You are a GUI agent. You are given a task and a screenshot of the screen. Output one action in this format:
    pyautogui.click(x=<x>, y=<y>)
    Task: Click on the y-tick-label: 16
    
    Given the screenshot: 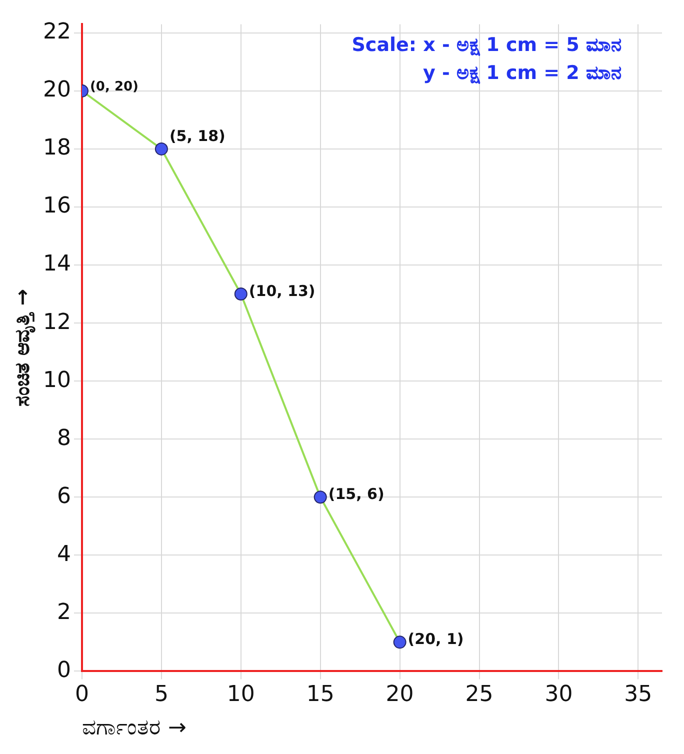 What is the action you would take?
    pyautogui.click(x=56, y=206)
    